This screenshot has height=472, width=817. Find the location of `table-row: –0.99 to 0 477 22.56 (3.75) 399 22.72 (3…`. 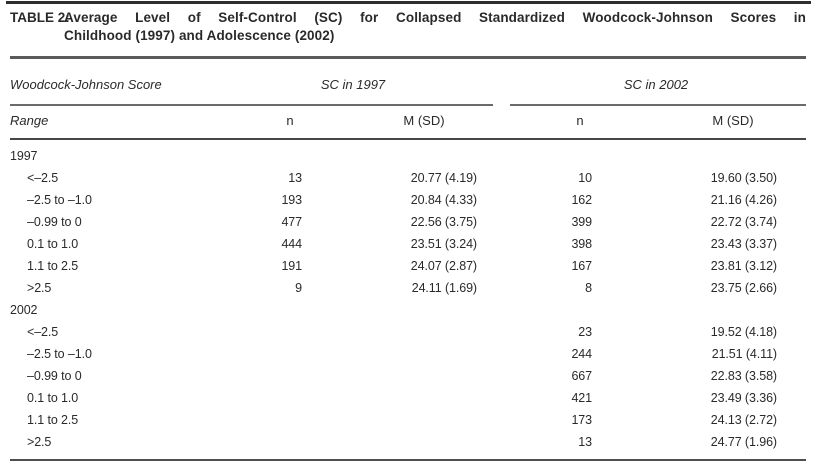

table-row: –0.99 to 0 477 22.56 (3.75) 399 22.72 (3… is located at coordinates (408, 222).